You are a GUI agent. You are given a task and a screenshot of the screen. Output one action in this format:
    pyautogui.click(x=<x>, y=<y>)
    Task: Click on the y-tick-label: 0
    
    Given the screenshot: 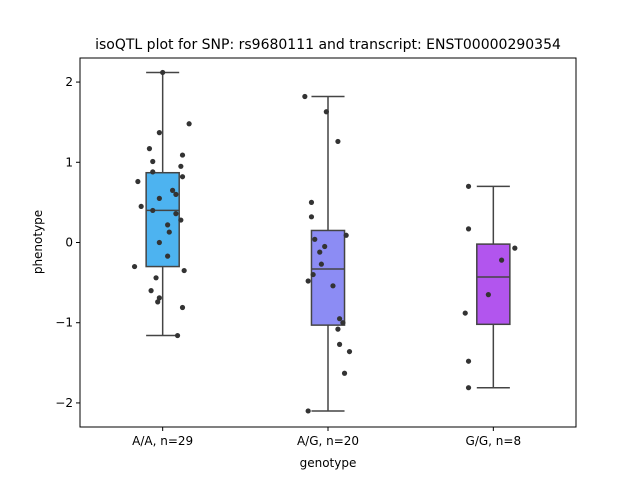 What is the action you would take?
    pyautogui.click(x=69, y=243)
    